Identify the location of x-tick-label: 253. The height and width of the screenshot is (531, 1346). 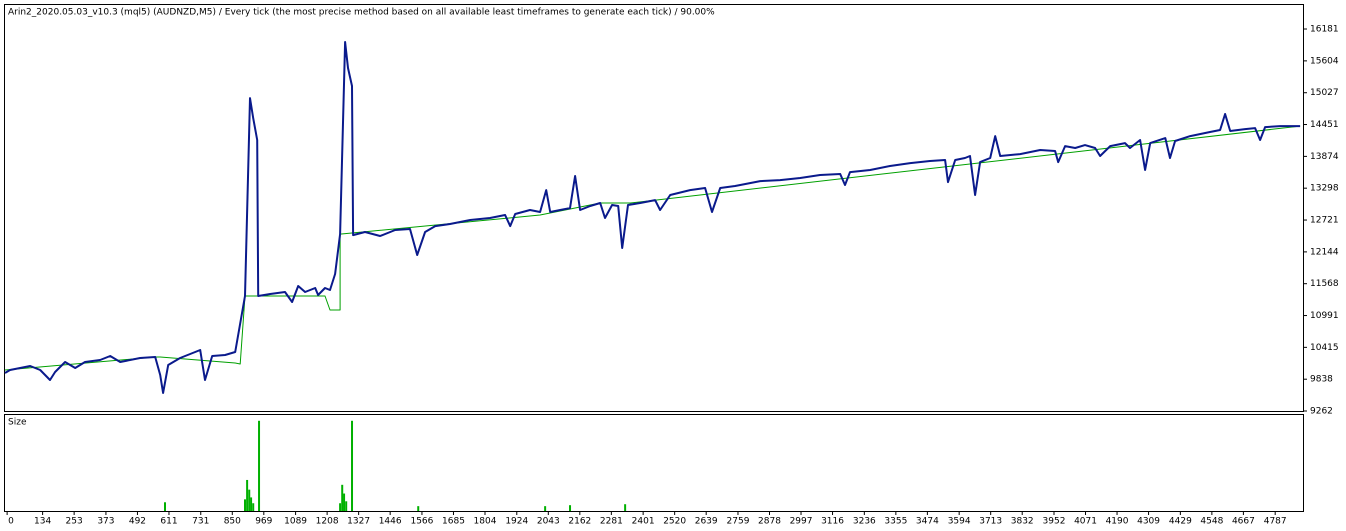
(74, 522).